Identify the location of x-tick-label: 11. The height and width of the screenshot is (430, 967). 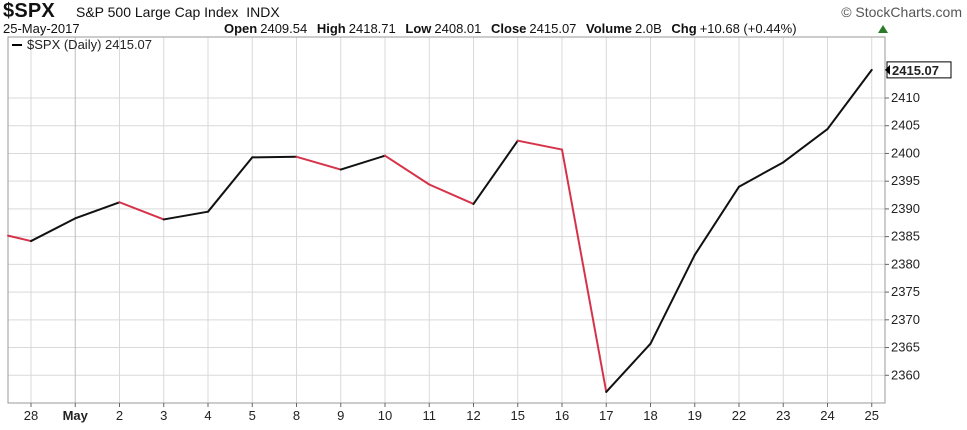
(430, 415).